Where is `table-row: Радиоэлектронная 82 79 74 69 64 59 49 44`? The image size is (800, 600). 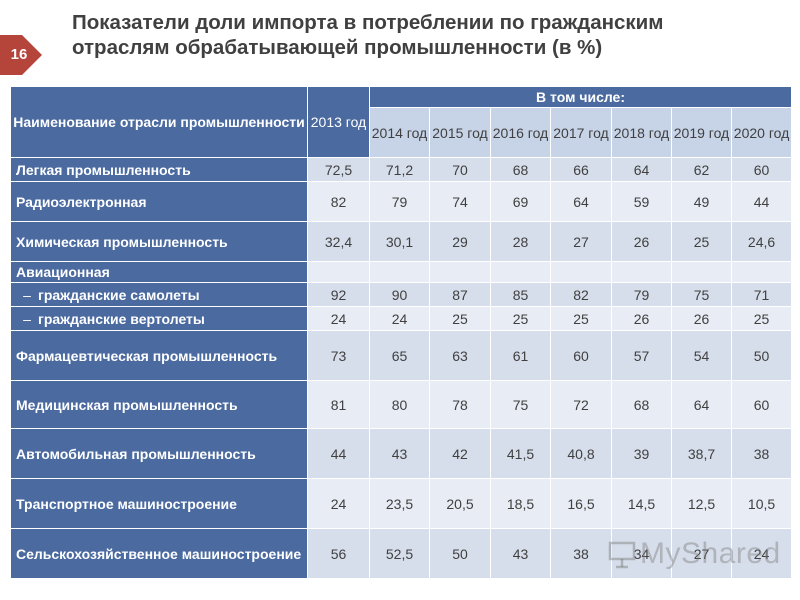
table-row: Радиоэлектронная 82 79 74 69 64 59 49 44 is located at coordinates (401, 201).